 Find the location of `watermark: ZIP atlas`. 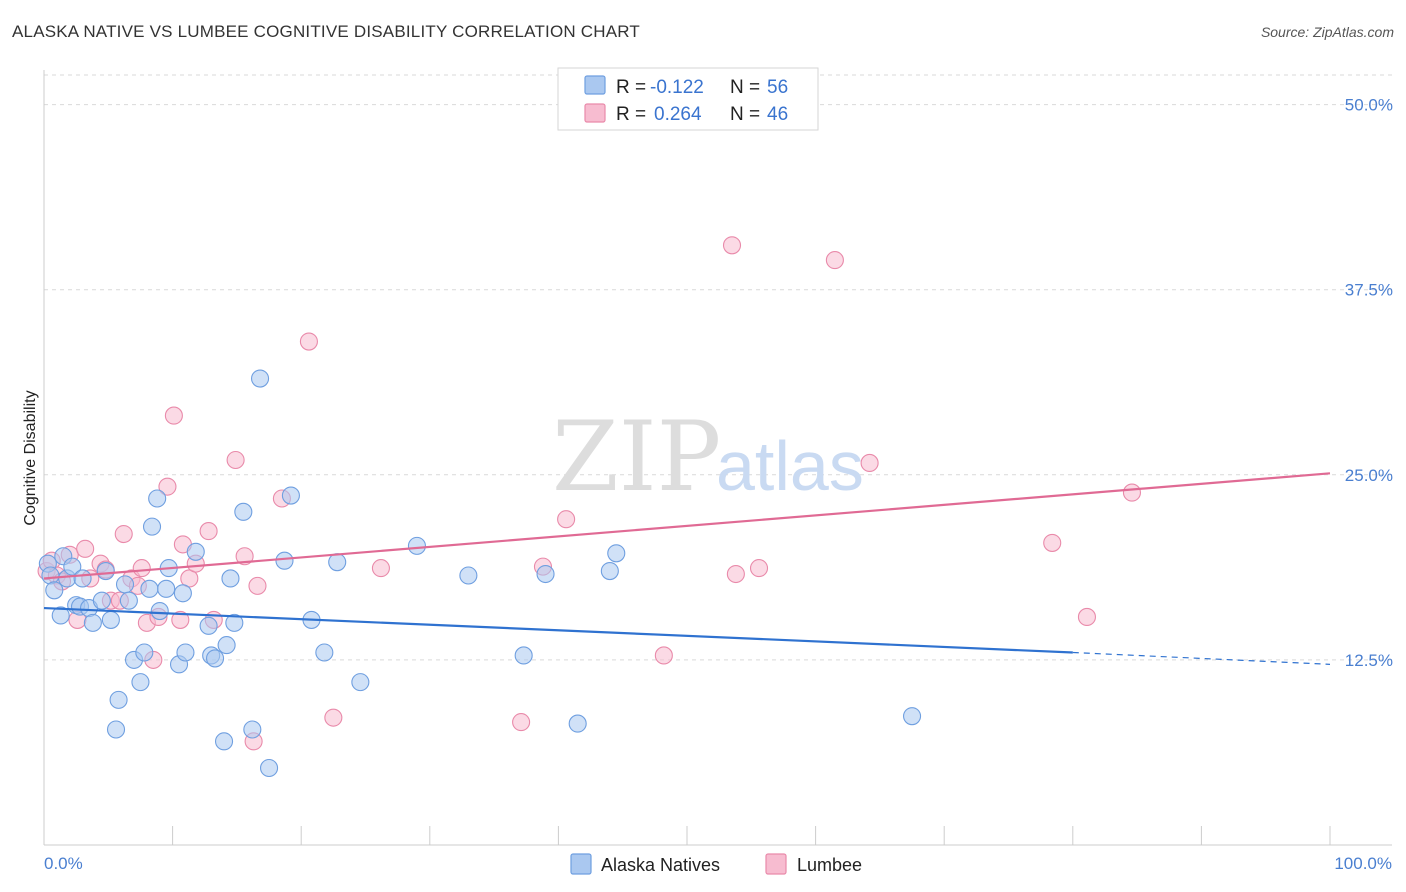

watermark: ZIP atlas is located at coordinates (708, 457).